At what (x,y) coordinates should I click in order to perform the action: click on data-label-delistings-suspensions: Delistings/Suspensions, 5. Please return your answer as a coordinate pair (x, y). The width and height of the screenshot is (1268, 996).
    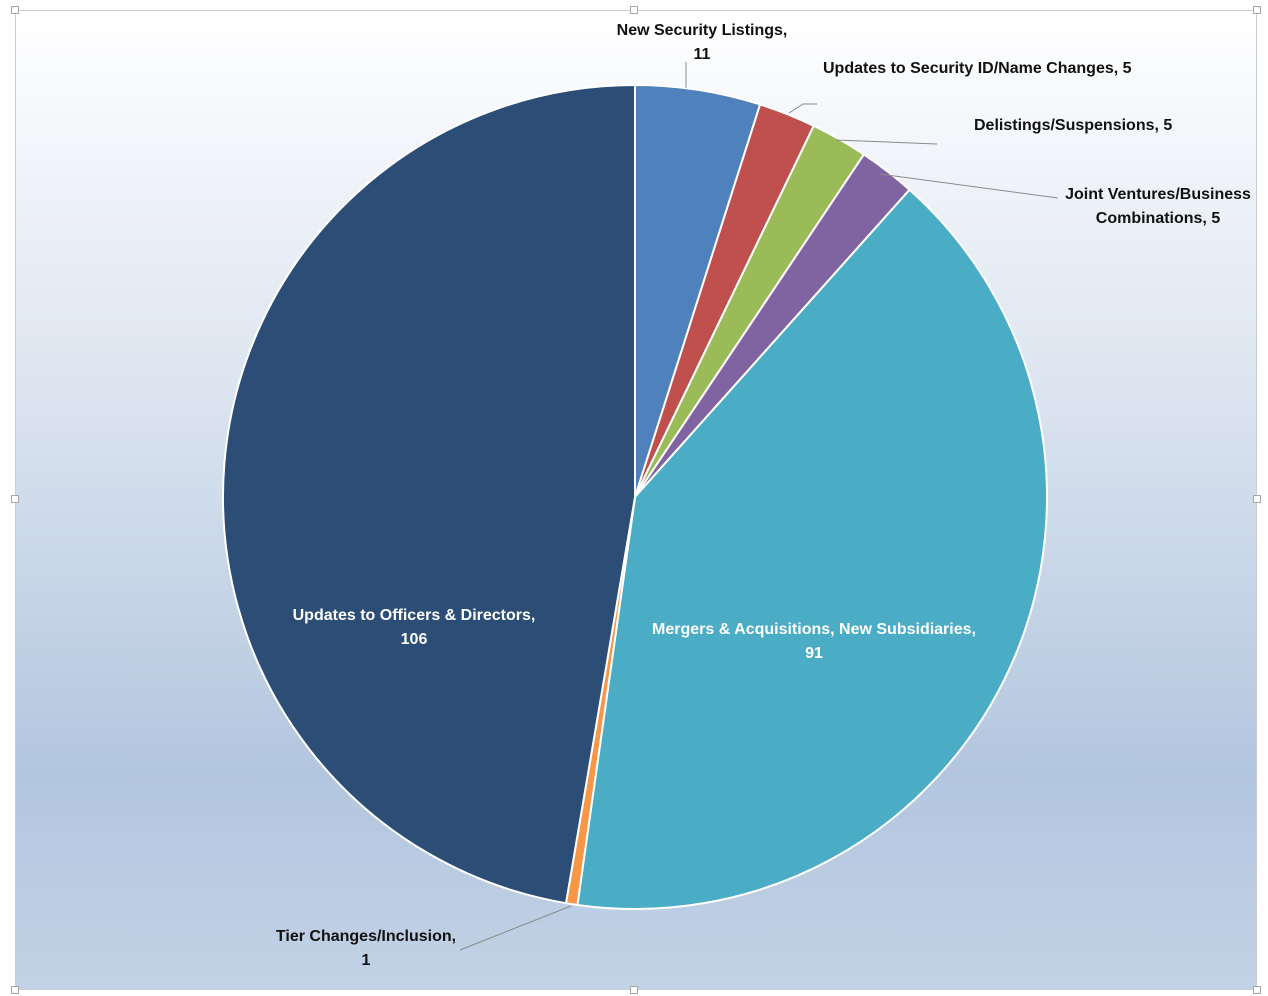
    Looking at the image, I should click on (1073, 125).